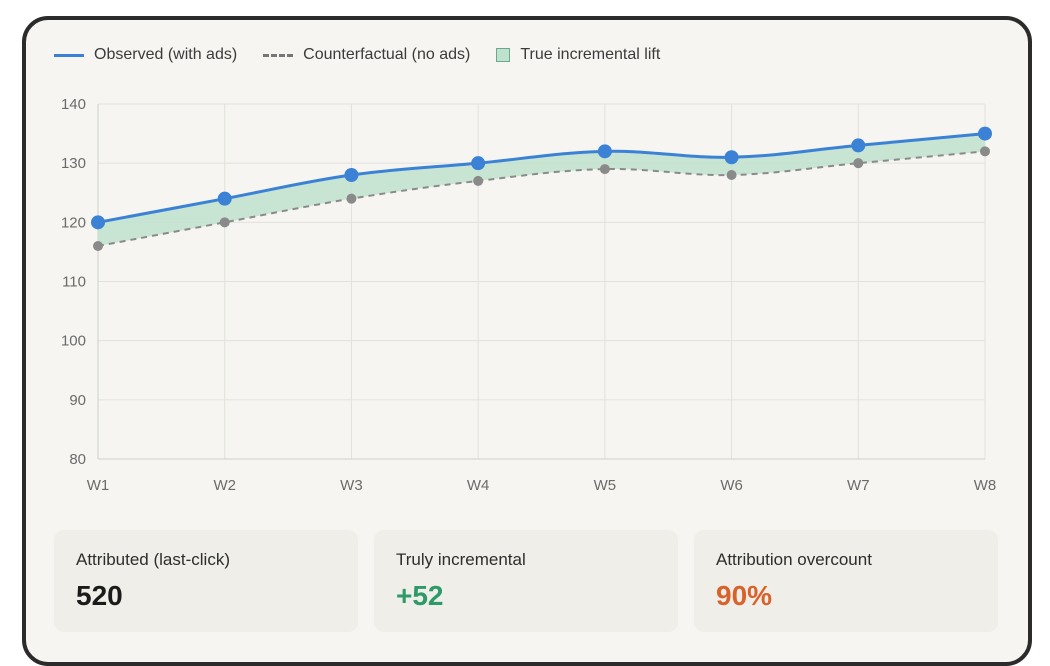  I want to click on x-tick-label: W3, so click(351, 485).